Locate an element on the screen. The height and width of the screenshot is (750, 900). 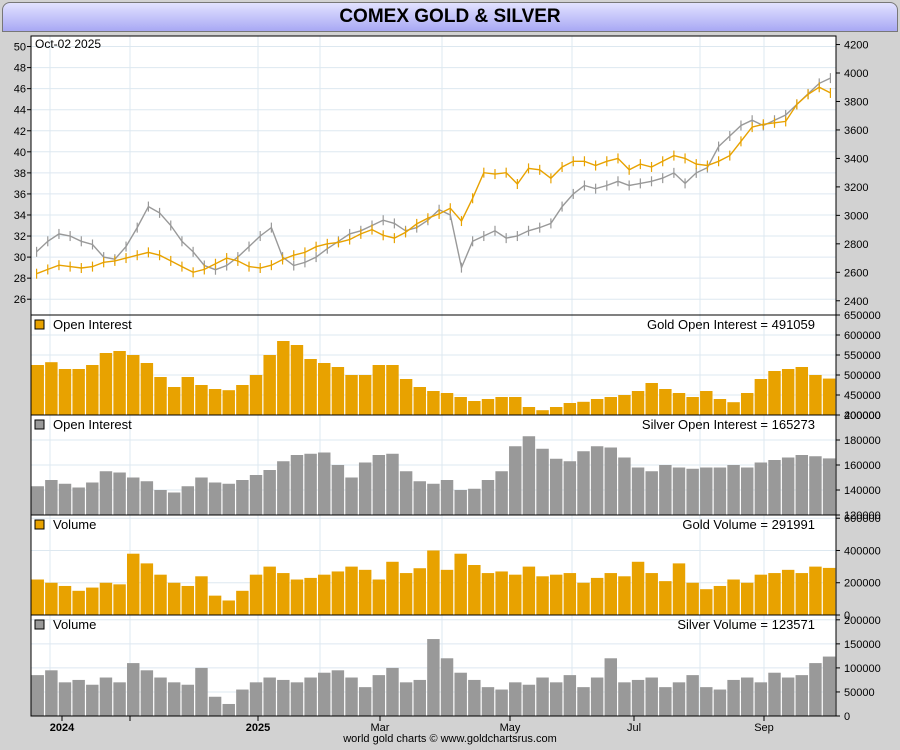
panel-title: Open Interest is located at coordinates (92, 324).